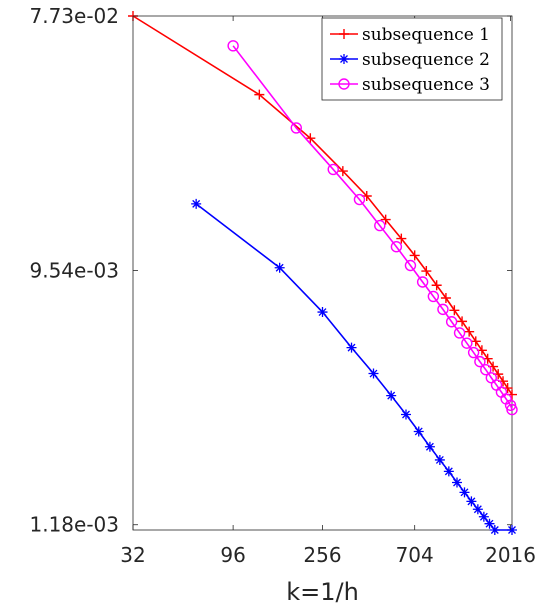 This screenshot has height=611, width=545. What do you see at coordinates (132, 555) in the screenshot?
I see `x-tick-label: 32` at bounding box center [132, 555].